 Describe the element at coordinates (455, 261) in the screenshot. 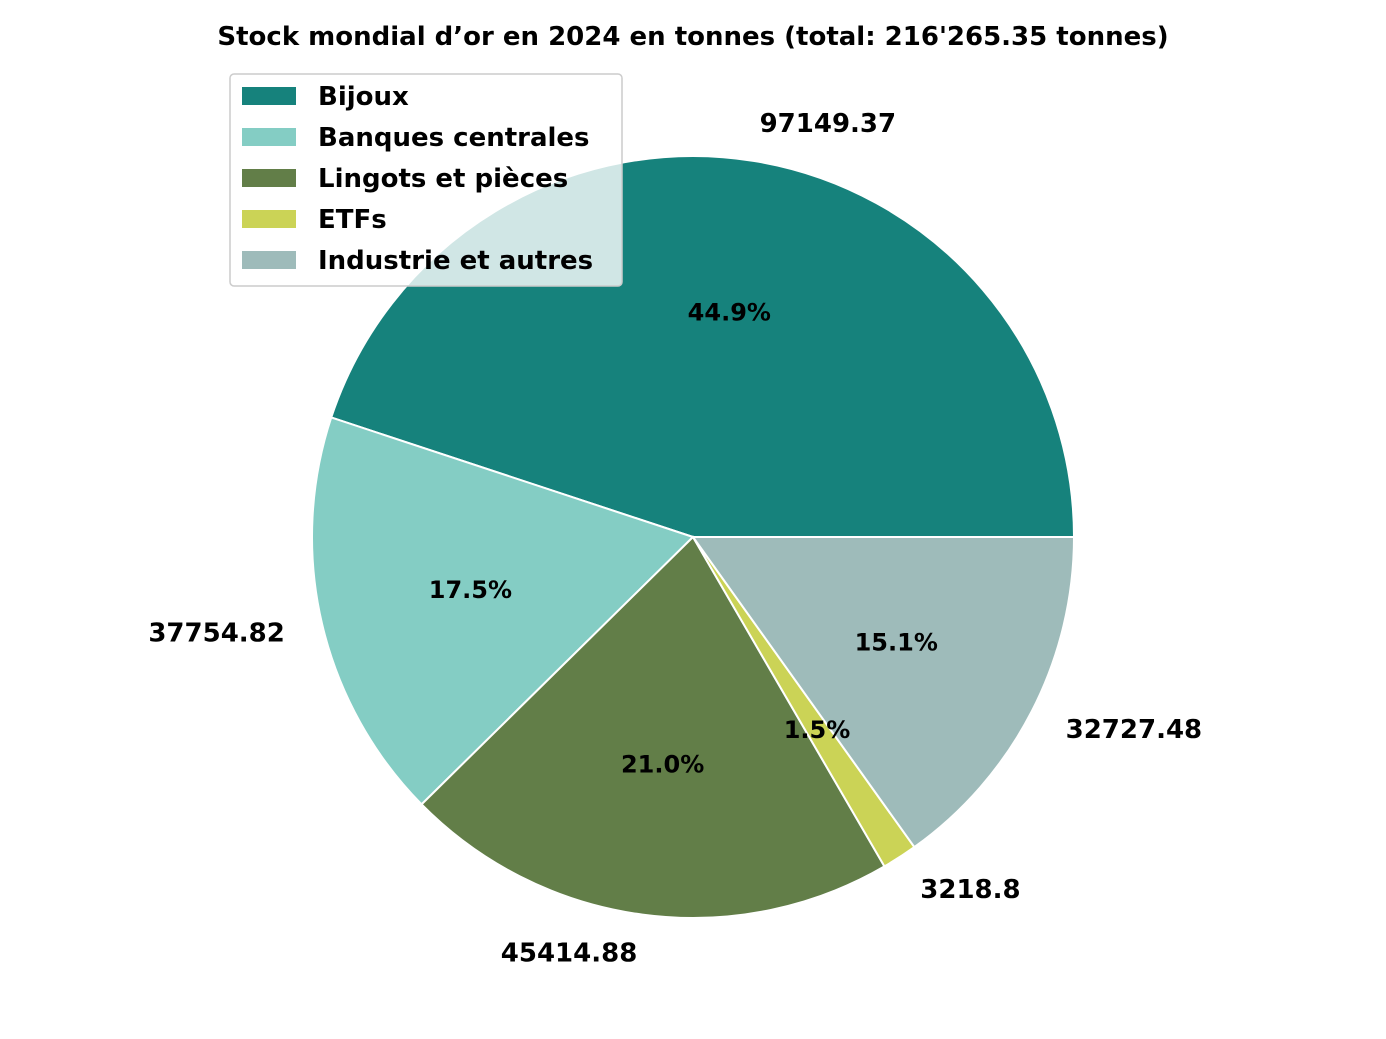

I see `legend-entry: Industrie et autres` at that location.